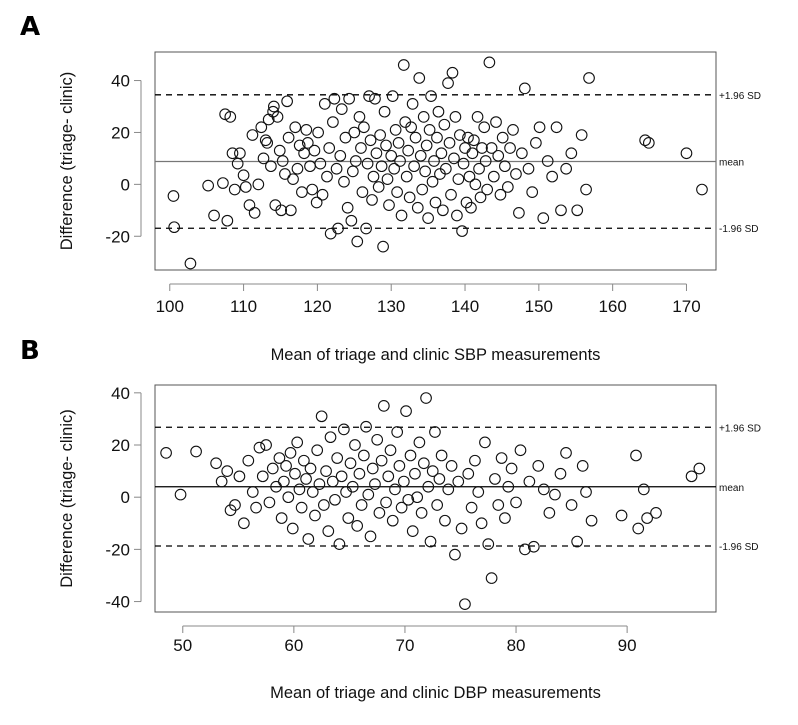 This screenshot has width=798, height=725. Describe the element at coordinates (243, 306) in the screenshot. I see `x-tick-label: 110` at that location.